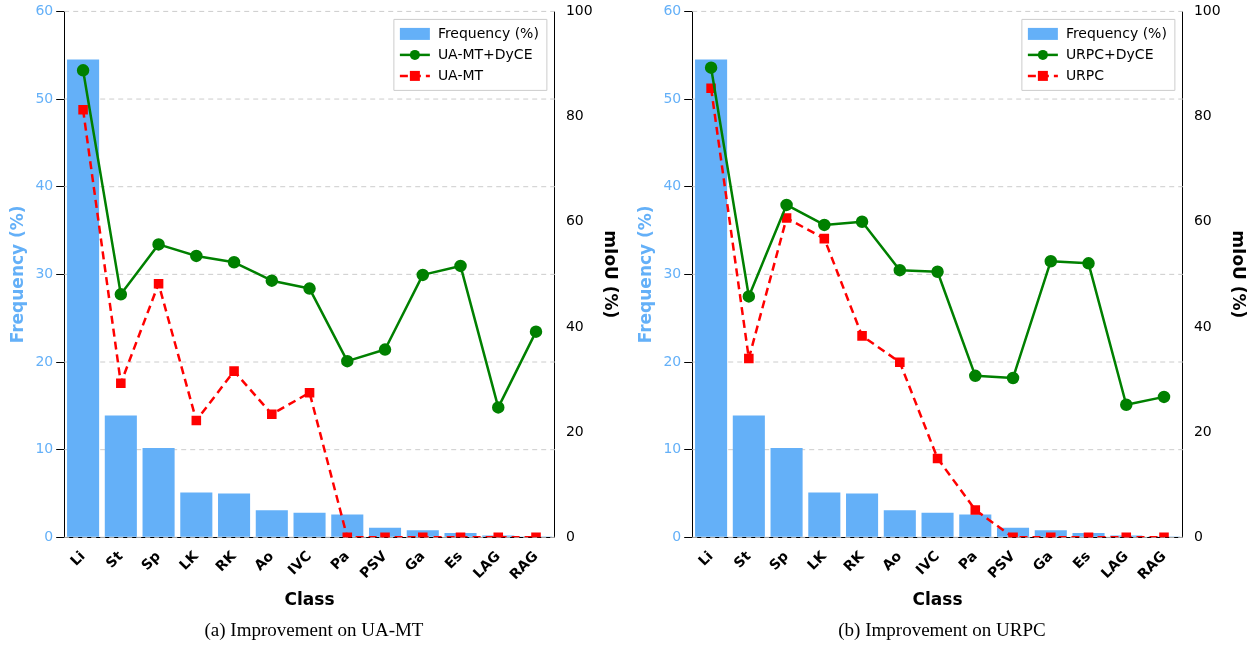  I want to click on legend-label: URPC, so click(1085, 74).